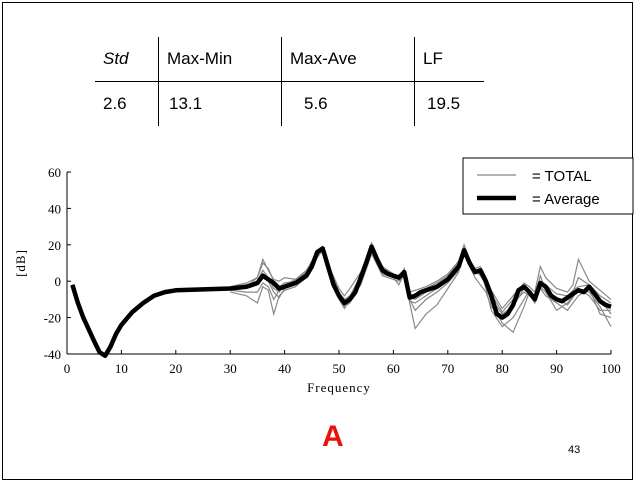 The width and height of the screenshot is (637, 484). I want to click on legend-label-average: = Average, so click(566, 199).